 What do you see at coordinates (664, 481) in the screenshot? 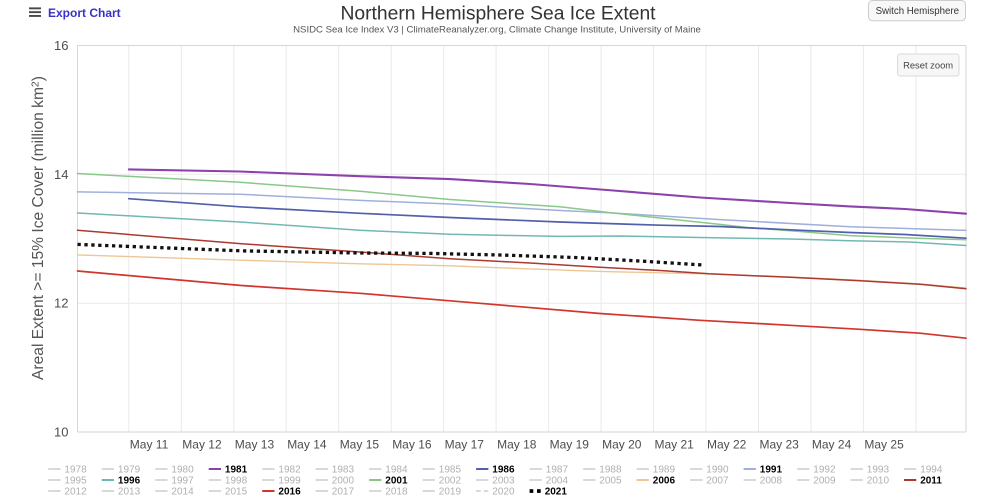
I see `svg-text: 2006` at bounding box center [664, 481].